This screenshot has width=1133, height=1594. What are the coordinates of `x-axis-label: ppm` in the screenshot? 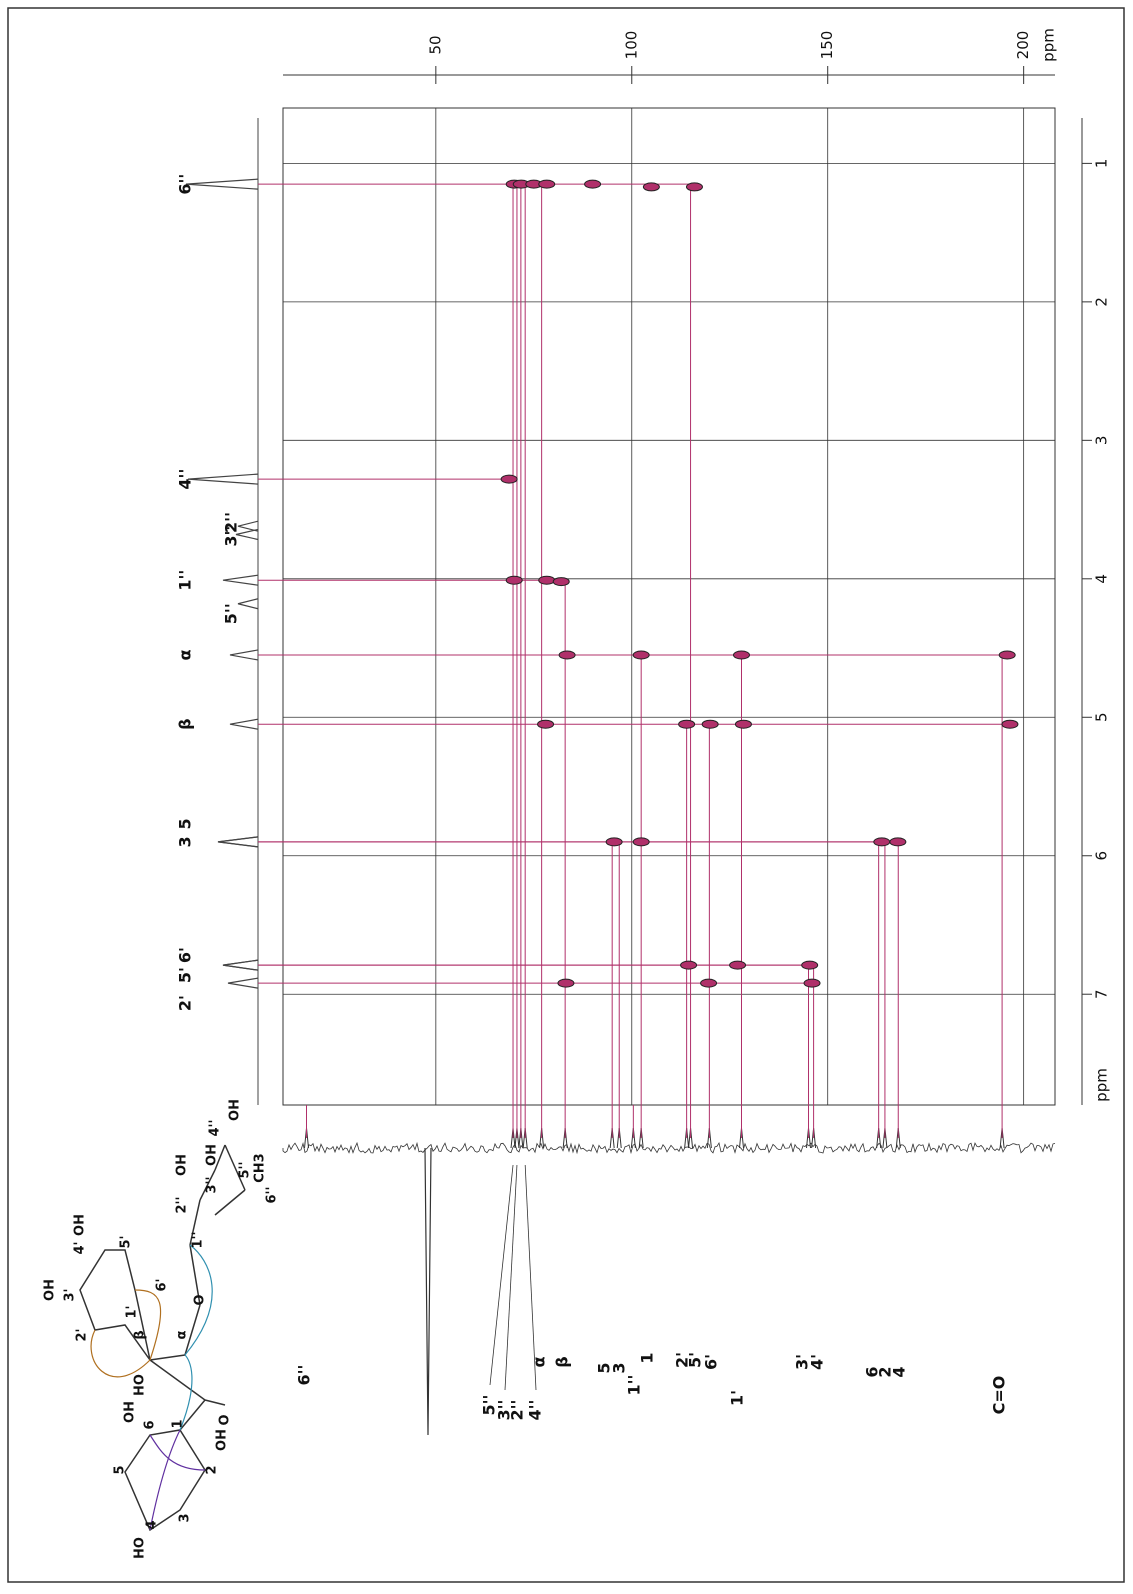 It's located at (1049, 45).